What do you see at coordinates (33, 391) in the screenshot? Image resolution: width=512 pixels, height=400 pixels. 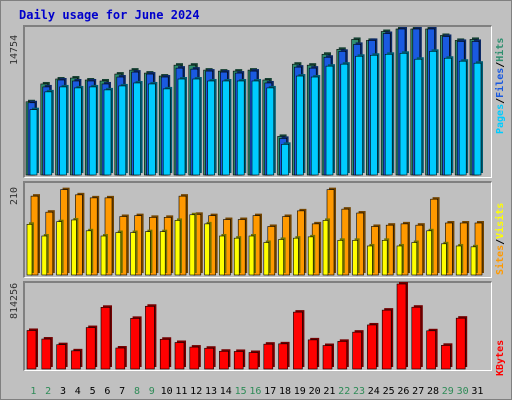 I see `day-label-1: 1` at bounding box center [33, 391].